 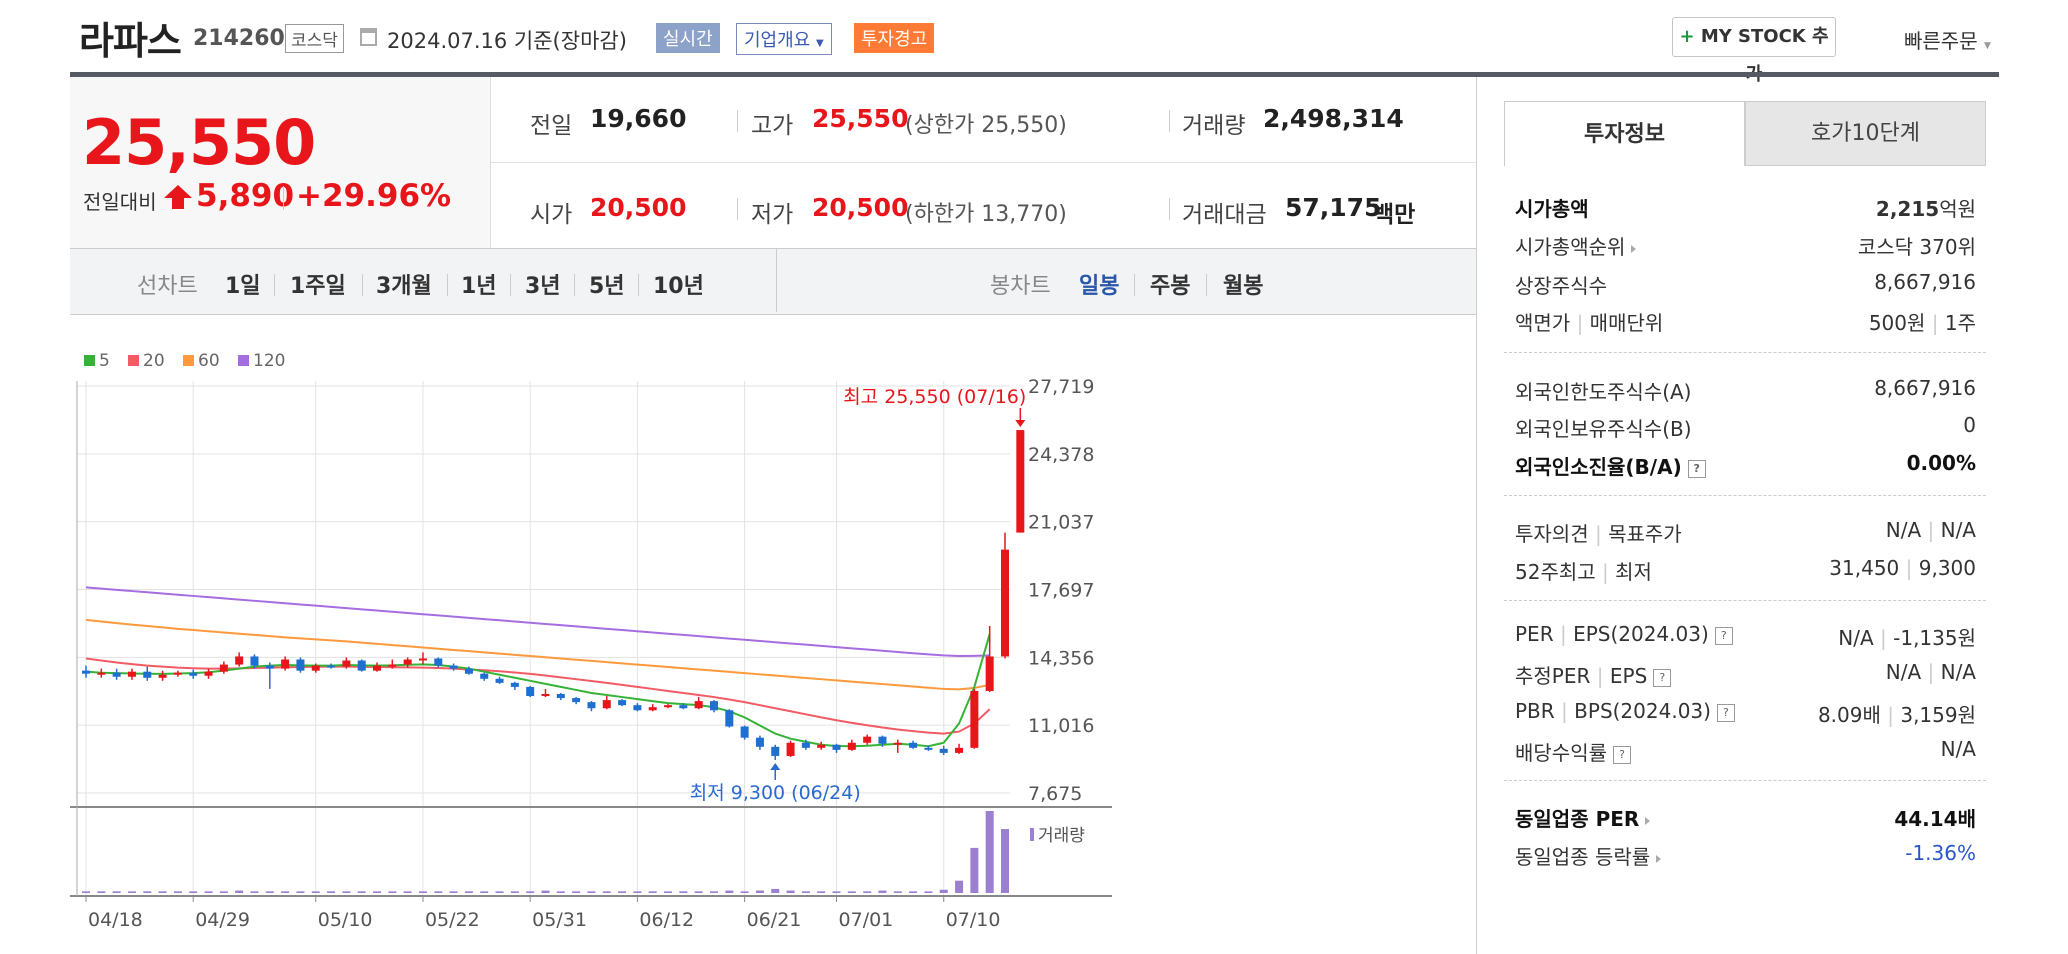 I want to click on week52-high-label: 52주최고, so click(x=1555, y=572).